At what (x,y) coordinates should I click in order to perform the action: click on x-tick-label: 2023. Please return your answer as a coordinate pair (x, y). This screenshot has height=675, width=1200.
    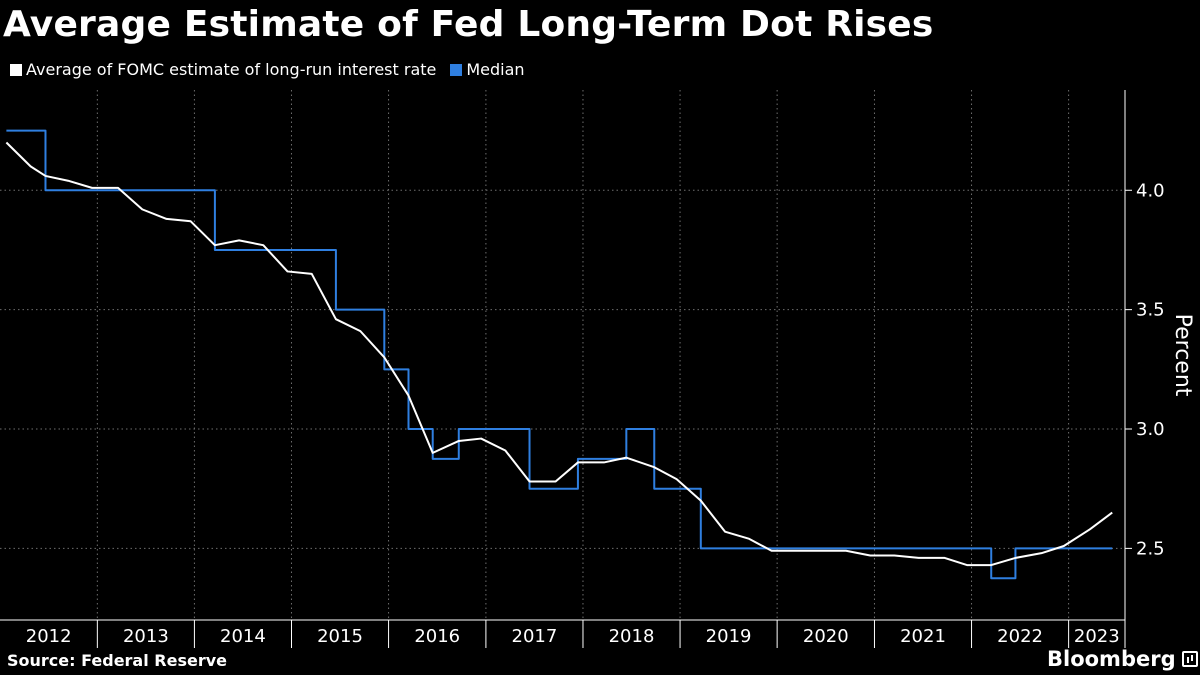
    Looking at the image, I should click on (1097, 636).